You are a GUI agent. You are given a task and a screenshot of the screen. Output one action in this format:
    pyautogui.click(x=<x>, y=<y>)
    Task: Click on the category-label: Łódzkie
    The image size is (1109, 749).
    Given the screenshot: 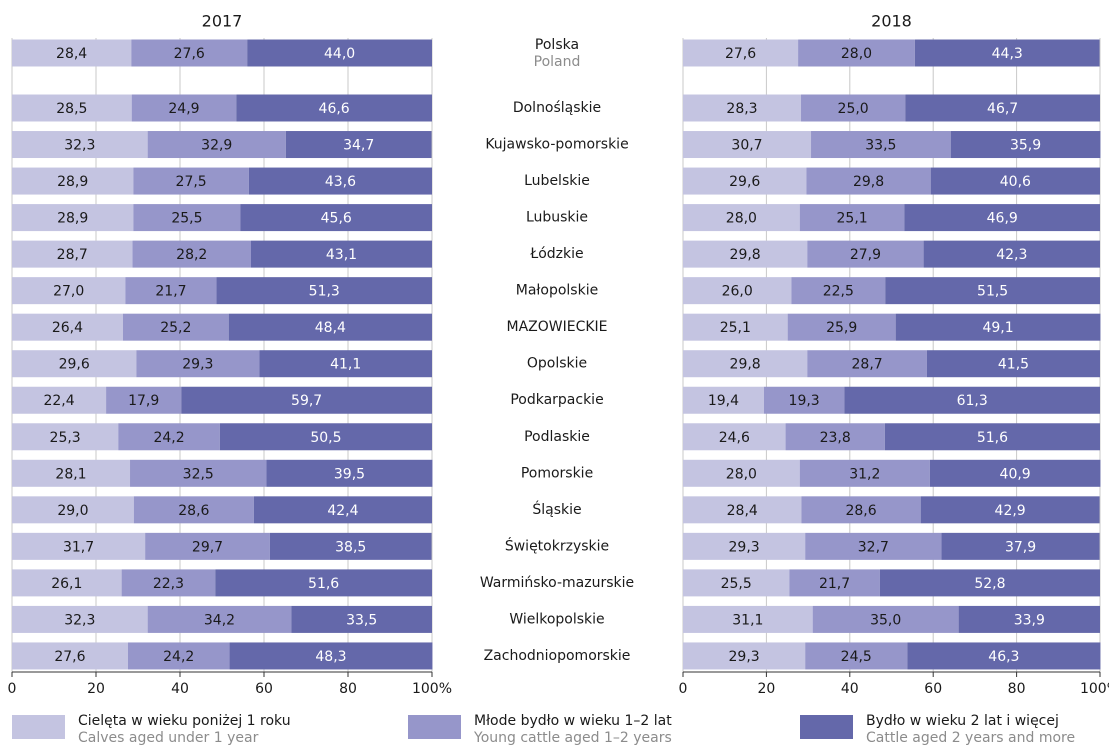 What is the action you would take?
    pyautogui.click(x=556, y=254)
    